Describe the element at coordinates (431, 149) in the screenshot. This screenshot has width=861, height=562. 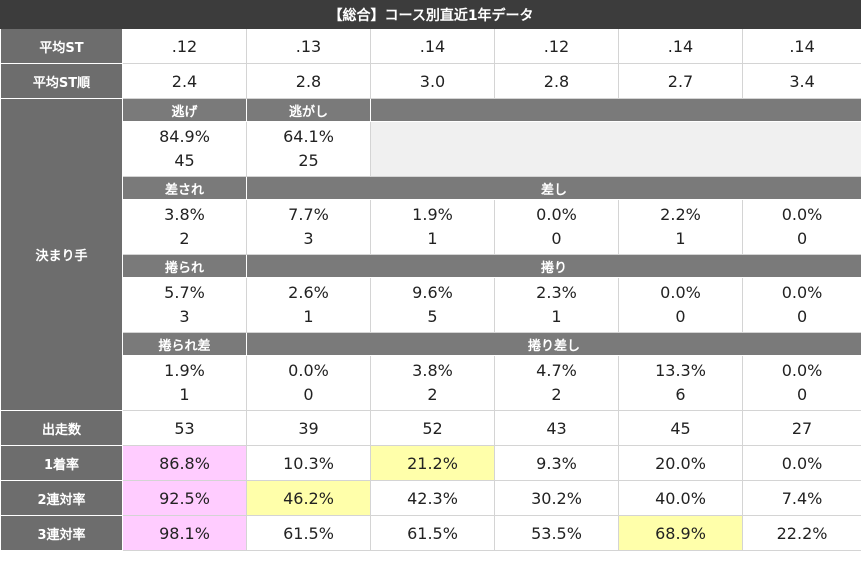
I see `data-row: 84.9% 45 64.1% 25` at that location.